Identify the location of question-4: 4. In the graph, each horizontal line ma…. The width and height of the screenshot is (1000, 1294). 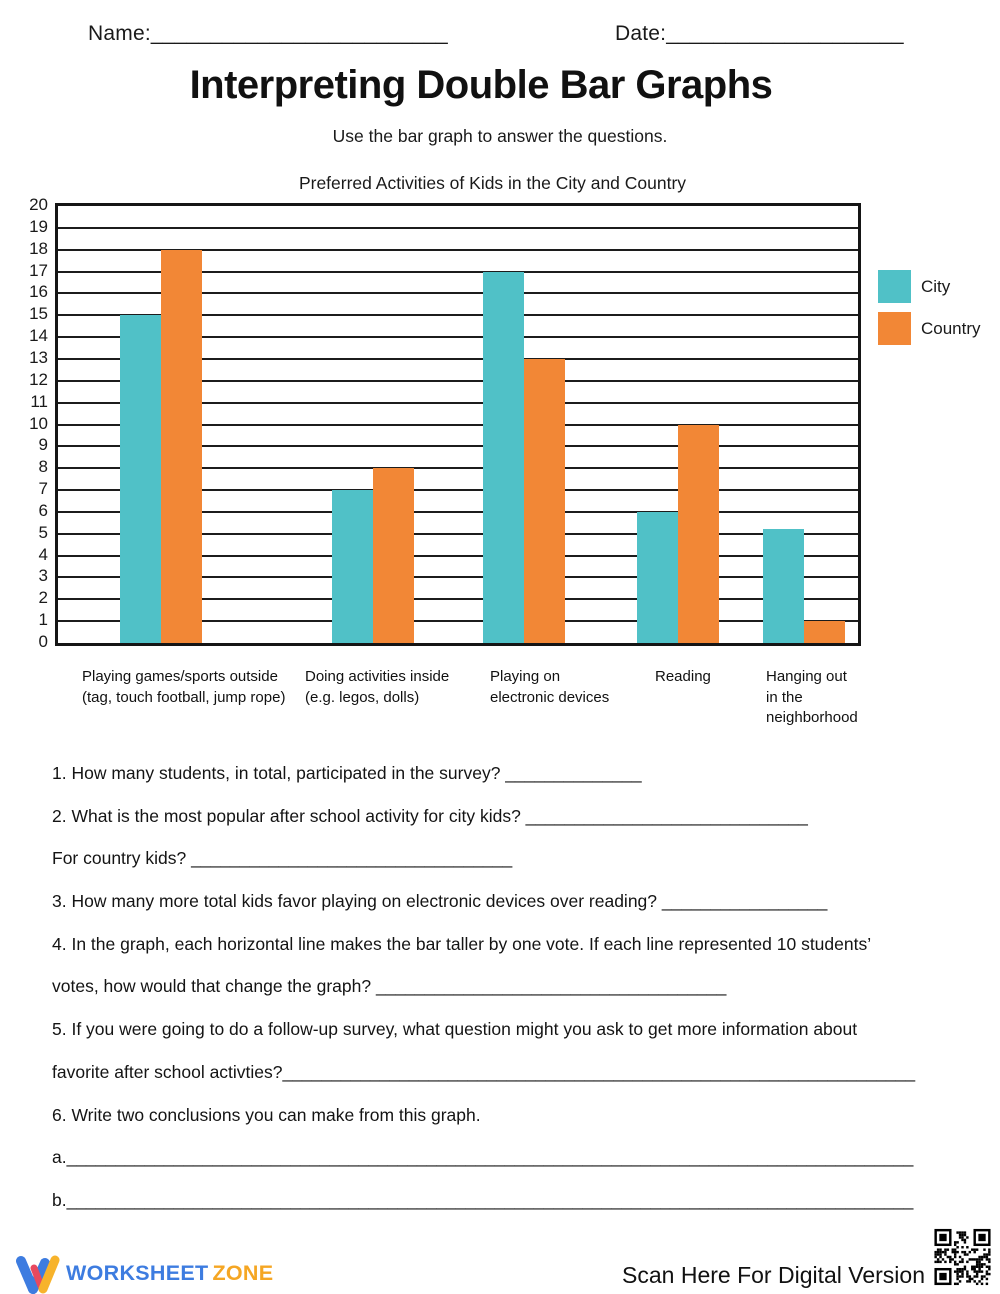
(462, 943).